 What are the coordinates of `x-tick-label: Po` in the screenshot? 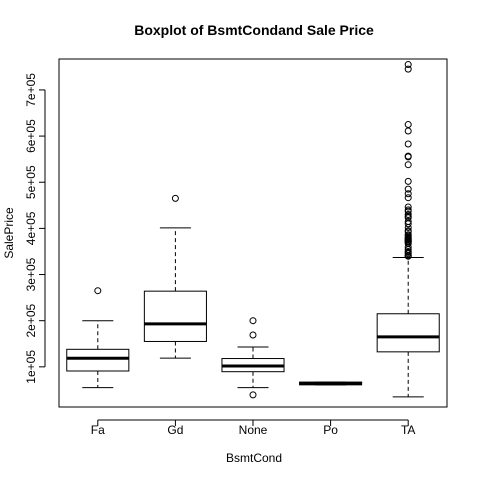 It's located at (330, 430).